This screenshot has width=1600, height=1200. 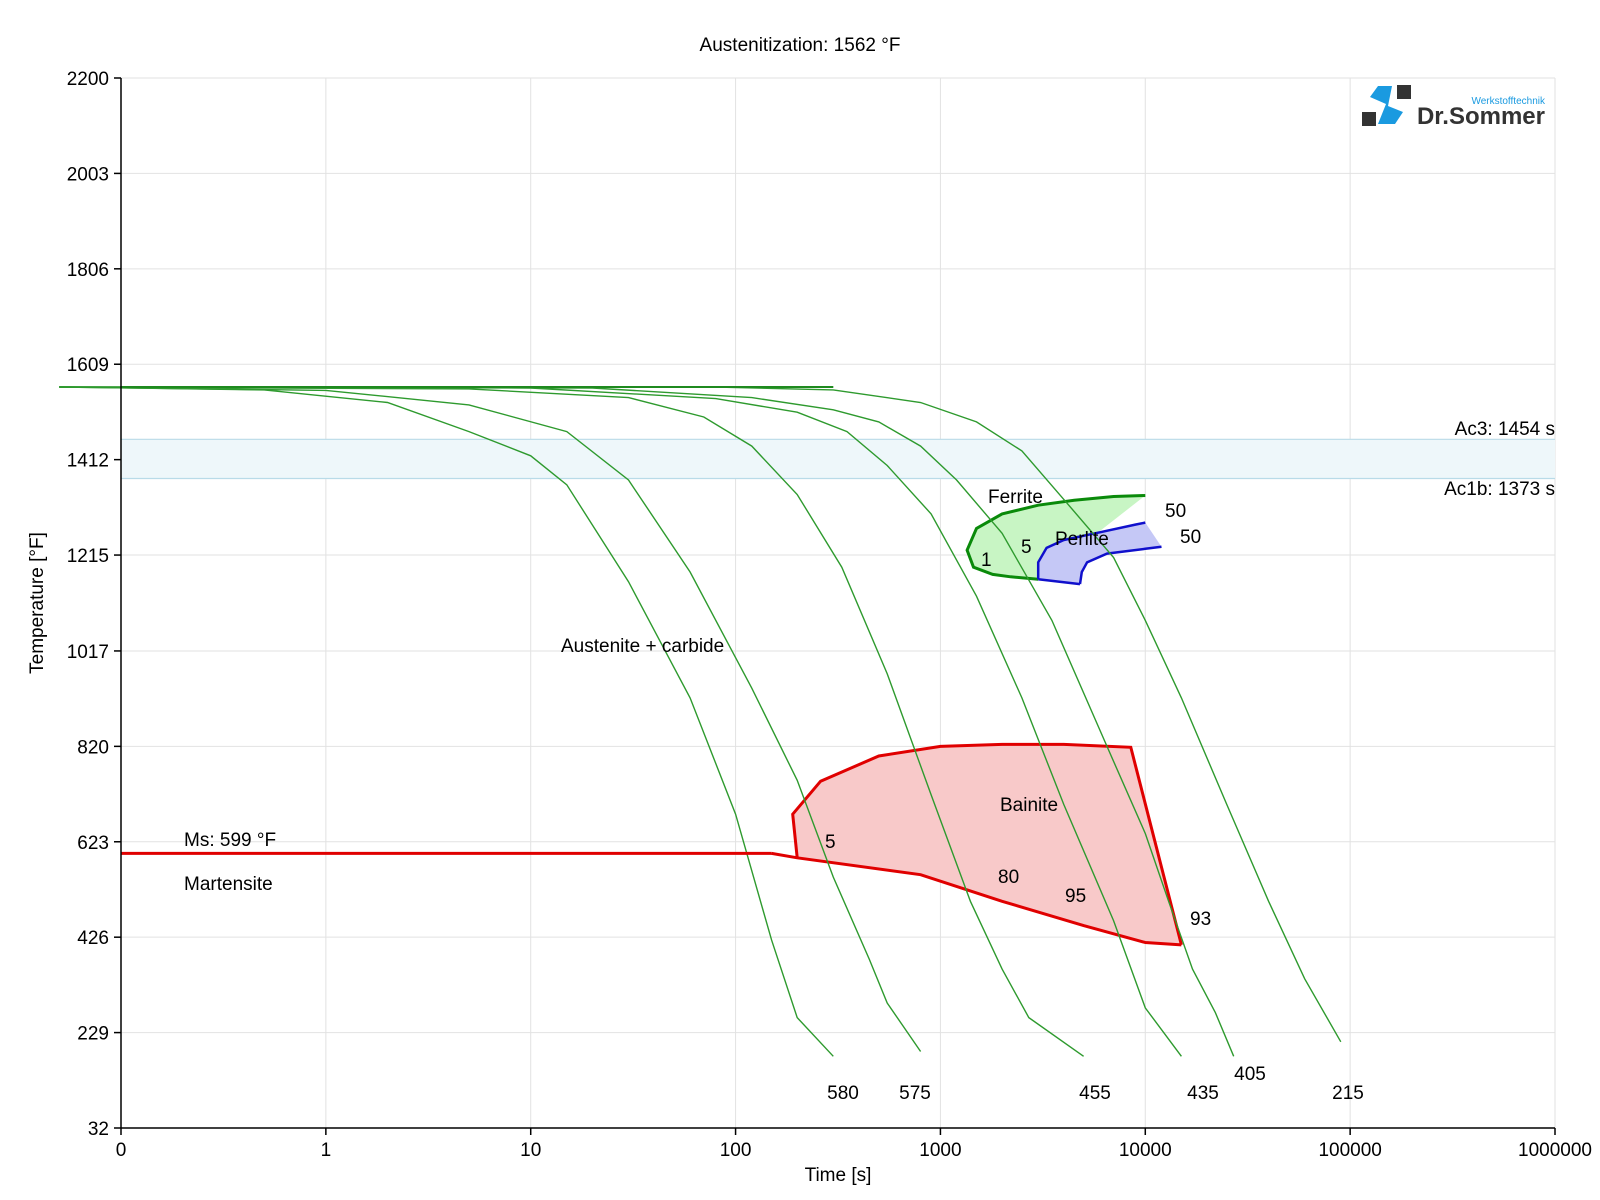 What do you see at coordinates (93, 747) in the screenshot?
I see `y-tick-label-820: 820` at bounding box center [93, 747].